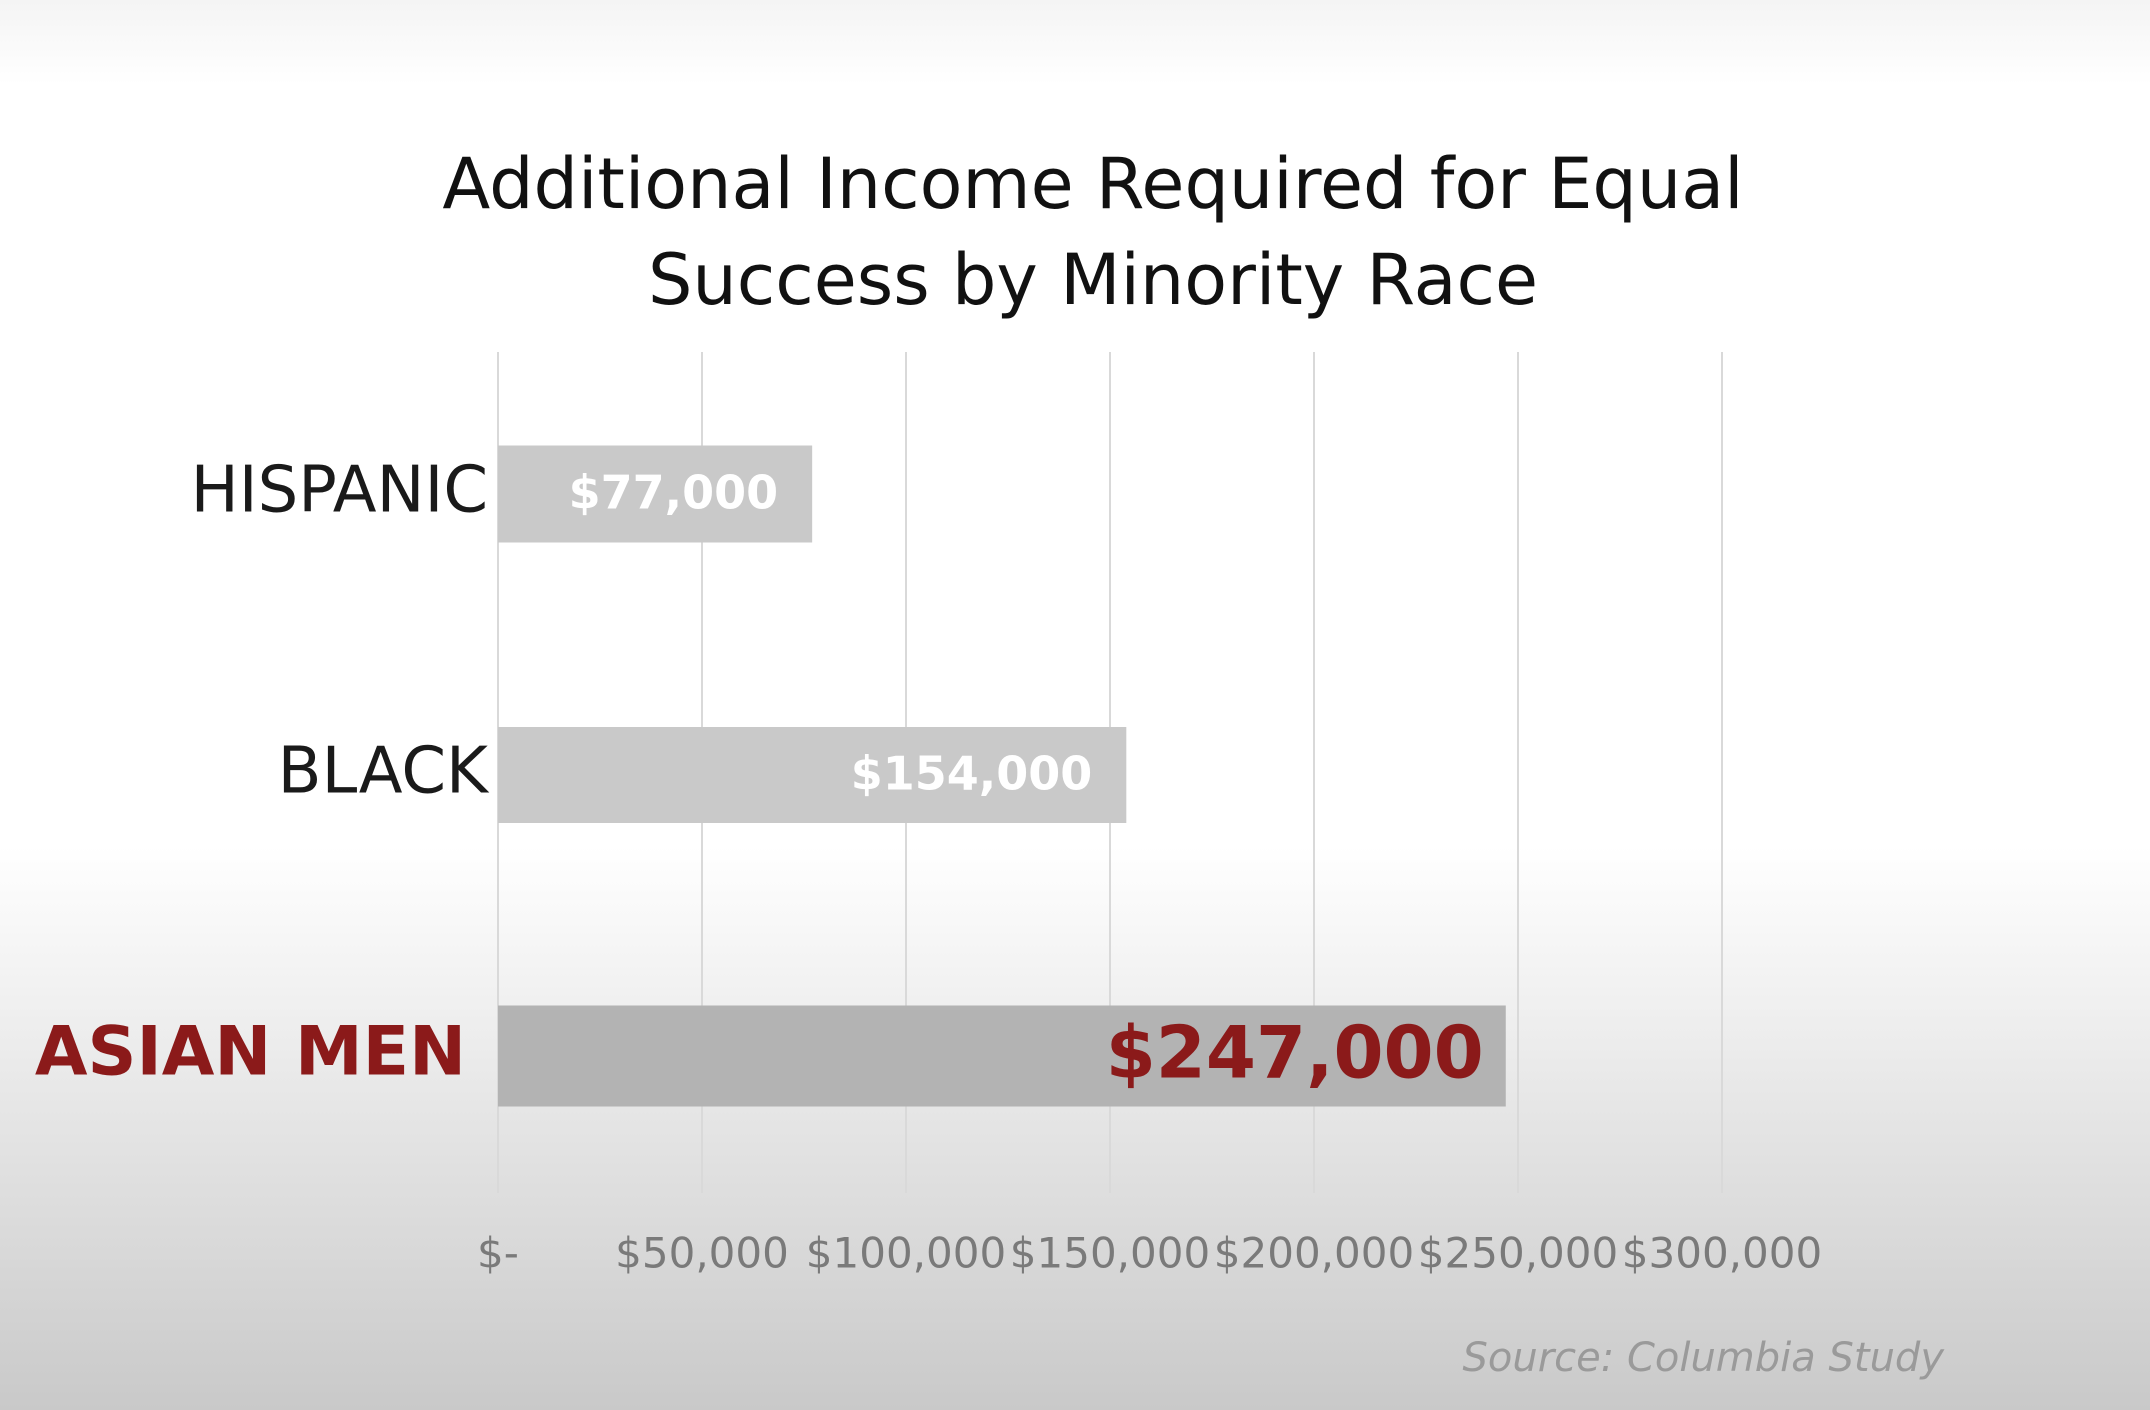 This screenshot has height=1410, width=2150. What do you see at coordinates (1518, 1253) in the screenshot?
I see `x-tick-label: $250,000` at bounding box center [1518, 1253].